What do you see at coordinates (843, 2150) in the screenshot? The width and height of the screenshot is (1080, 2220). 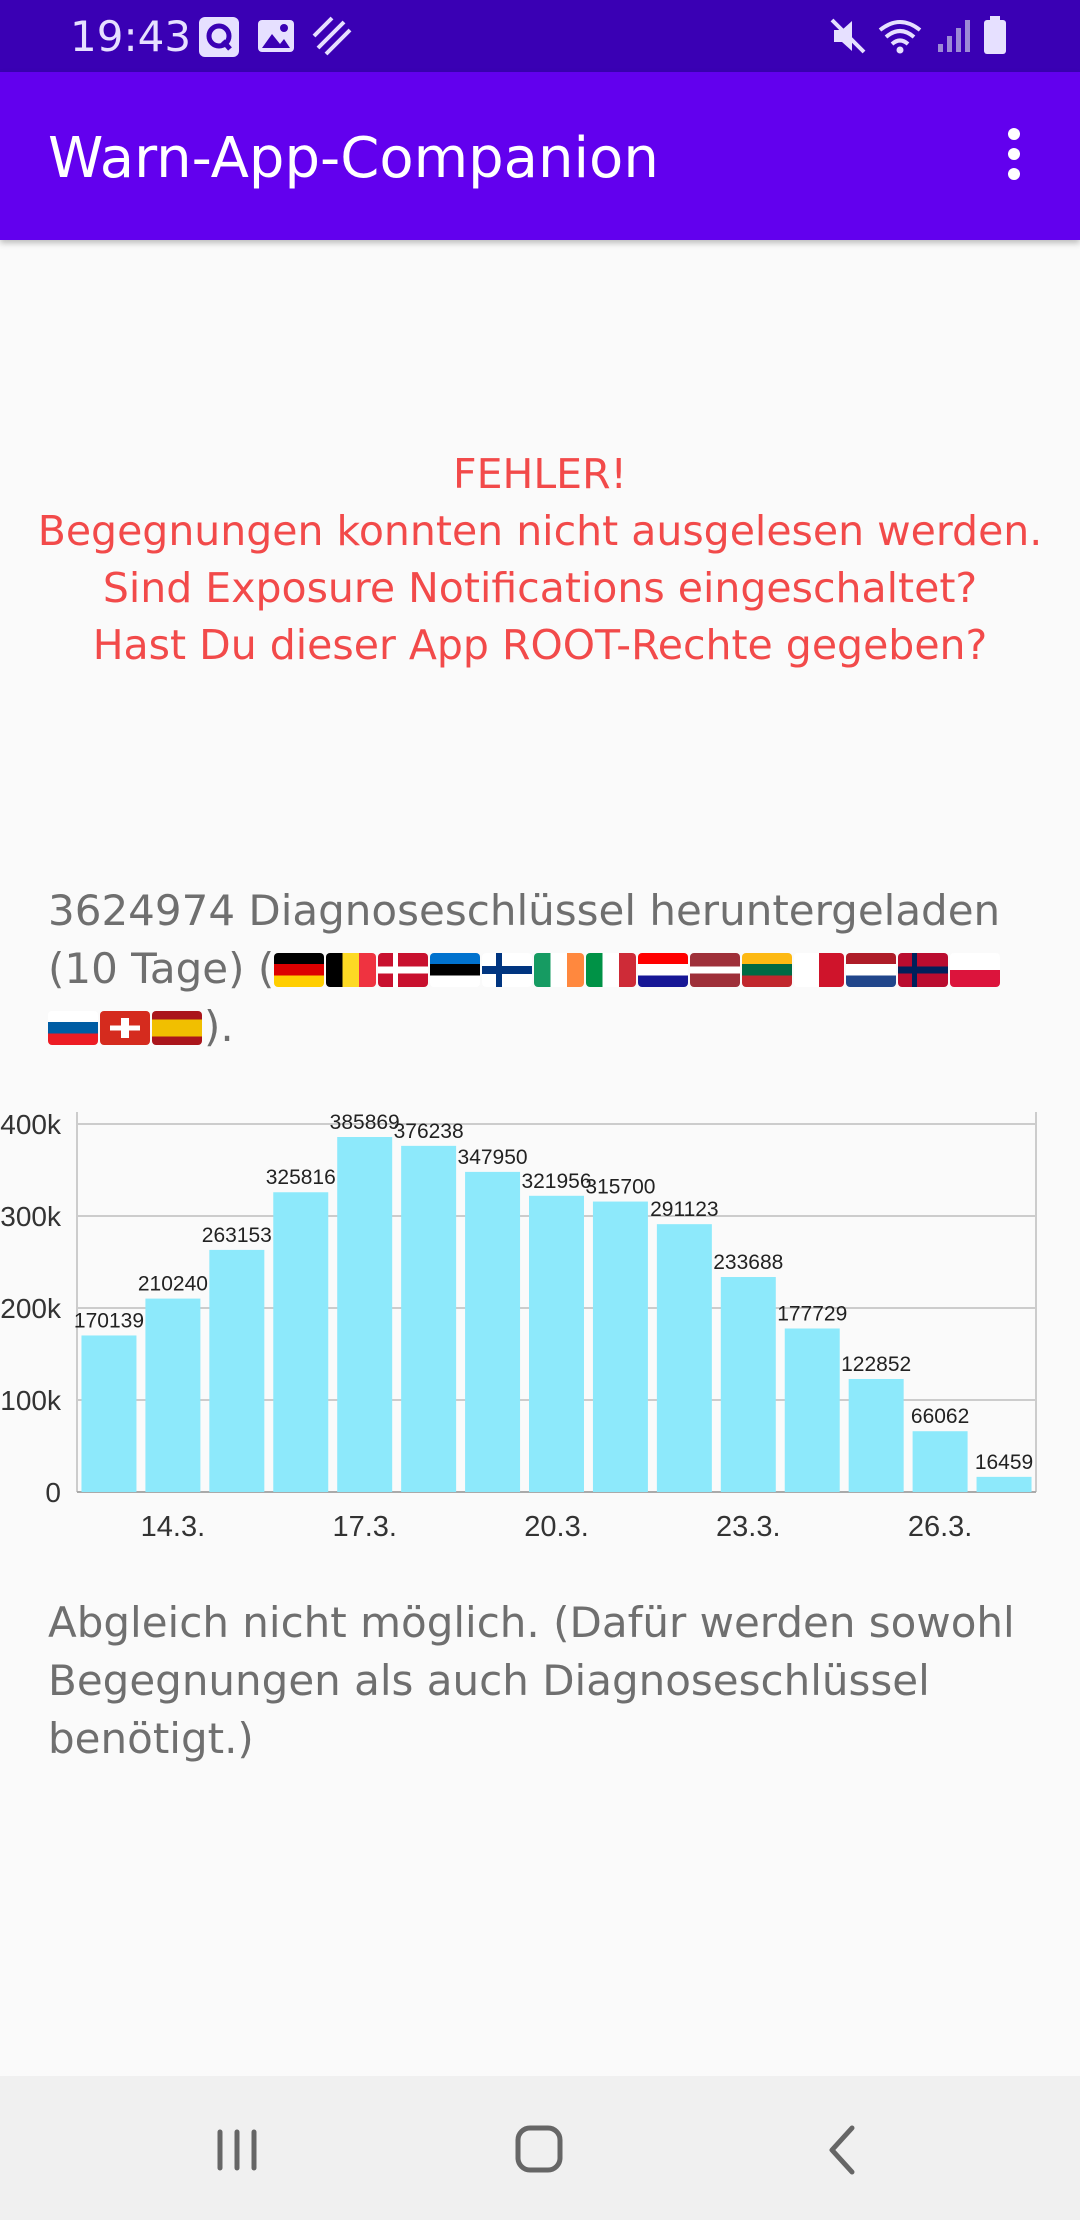 I see `back-icon` at bounding box center [843, 2150].